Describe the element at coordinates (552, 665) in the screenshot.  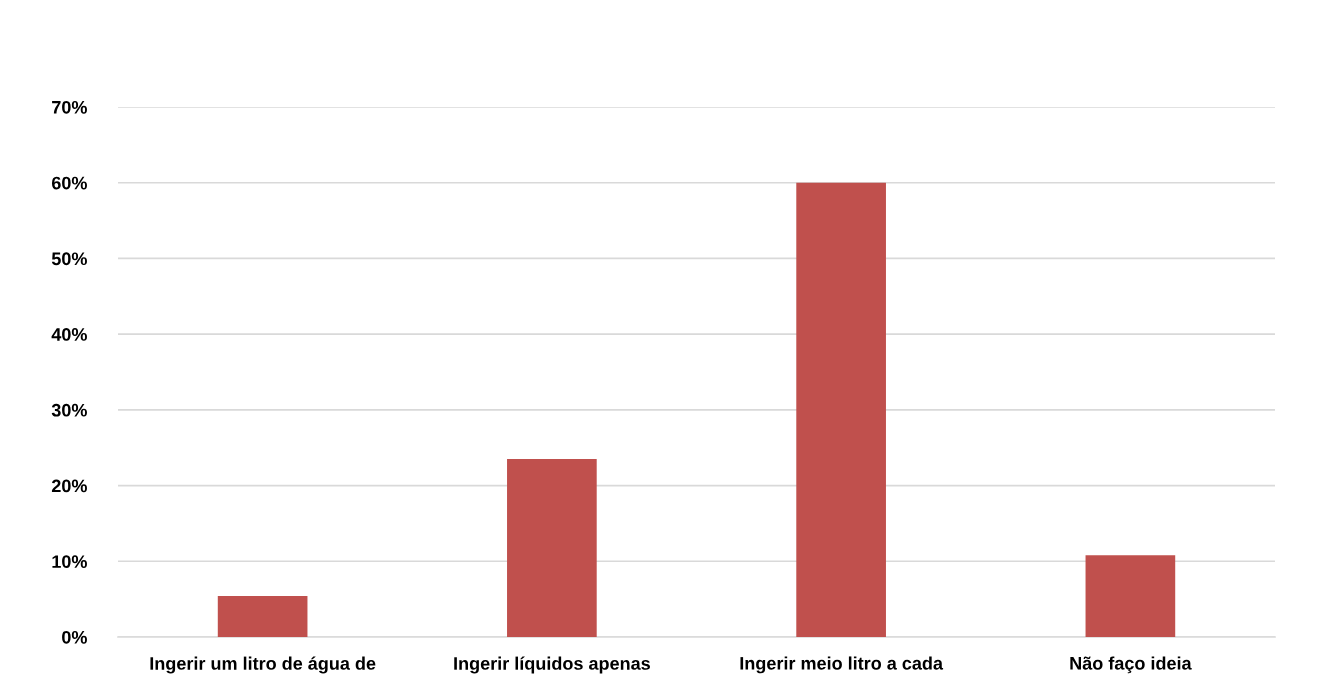
I see `x-tick-label: Ingerir líquidos apenas` at that location.